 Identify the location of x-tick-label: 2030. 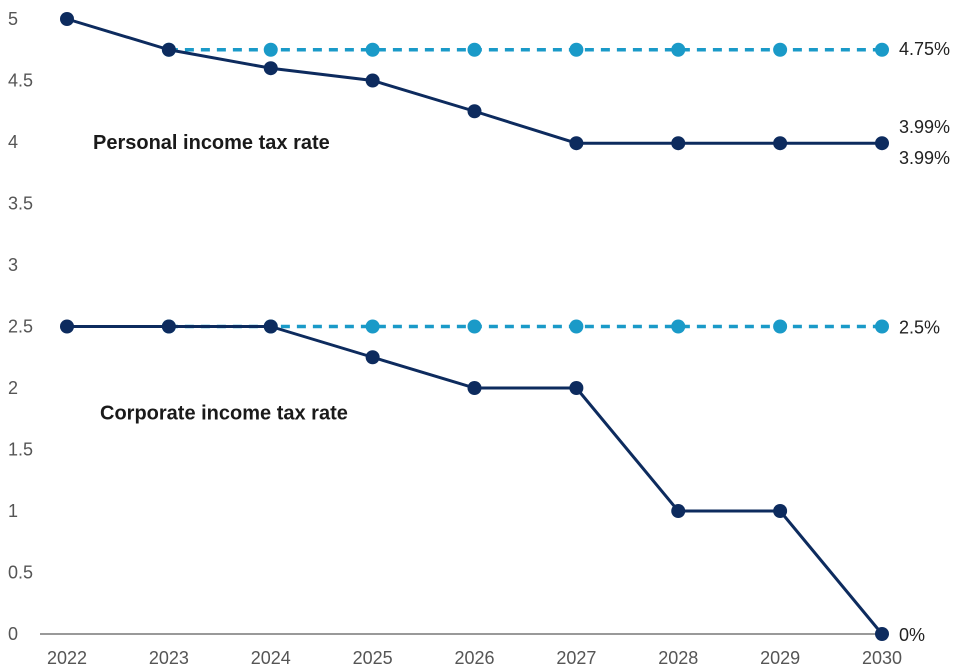
(882, 658).